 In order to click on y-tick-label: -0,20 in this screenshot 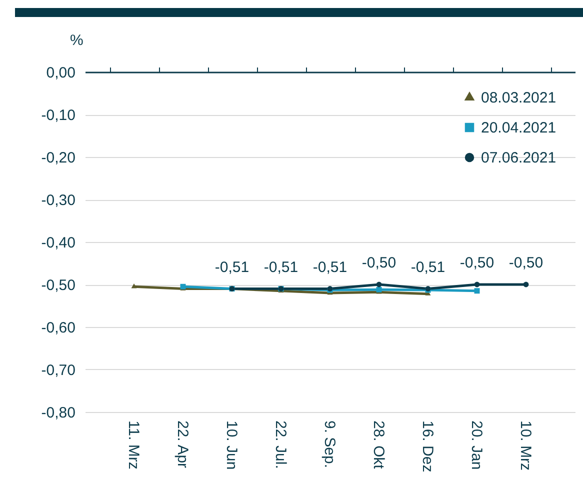, I will do `click(58, 158)`.